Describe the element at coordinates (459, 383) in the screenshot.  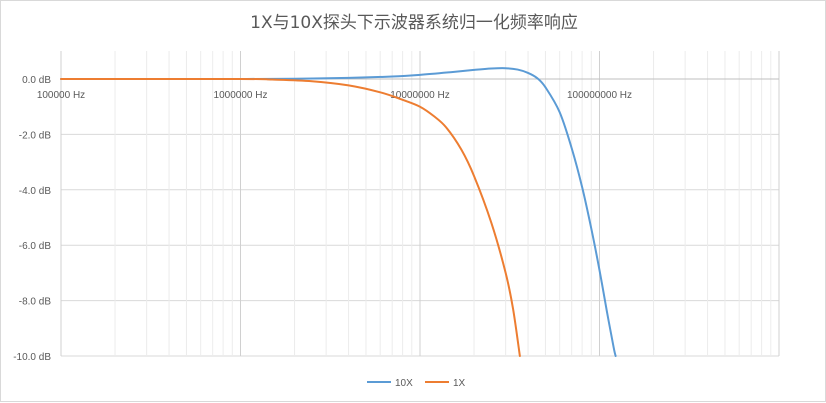
I see `legend-label-1x: 1X` at that location.